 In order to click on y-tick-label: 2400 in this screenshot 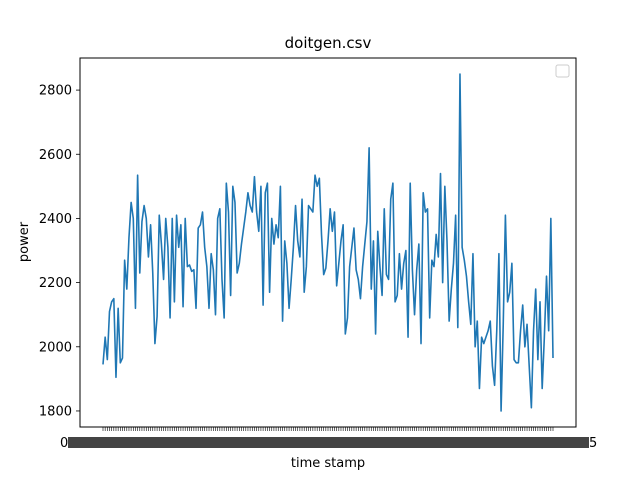, I will do `click(55, 219)`.